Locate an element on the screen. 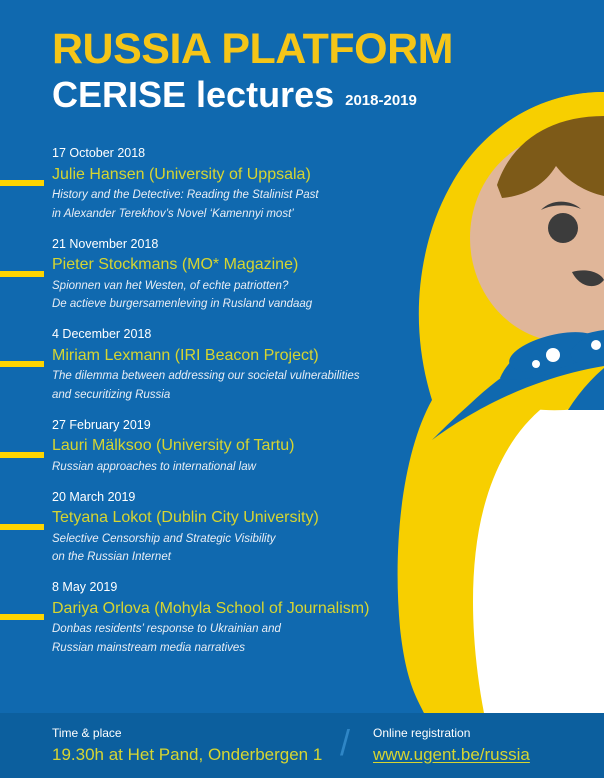 The width and height of the screenshot is (604, 778). doll-eyebrow is located at coordinates (561, 205).